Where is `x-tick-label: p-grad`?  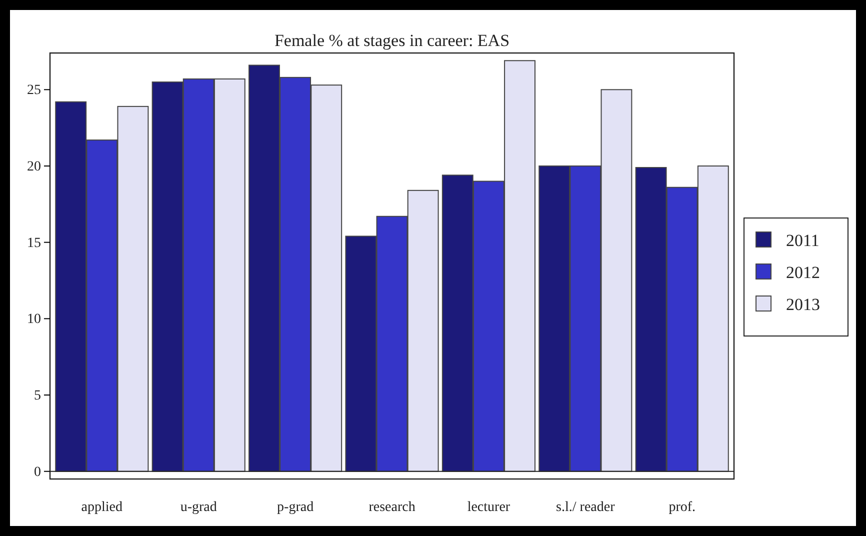
x-tick-label: p-grad is located at coordinates (295, 507).